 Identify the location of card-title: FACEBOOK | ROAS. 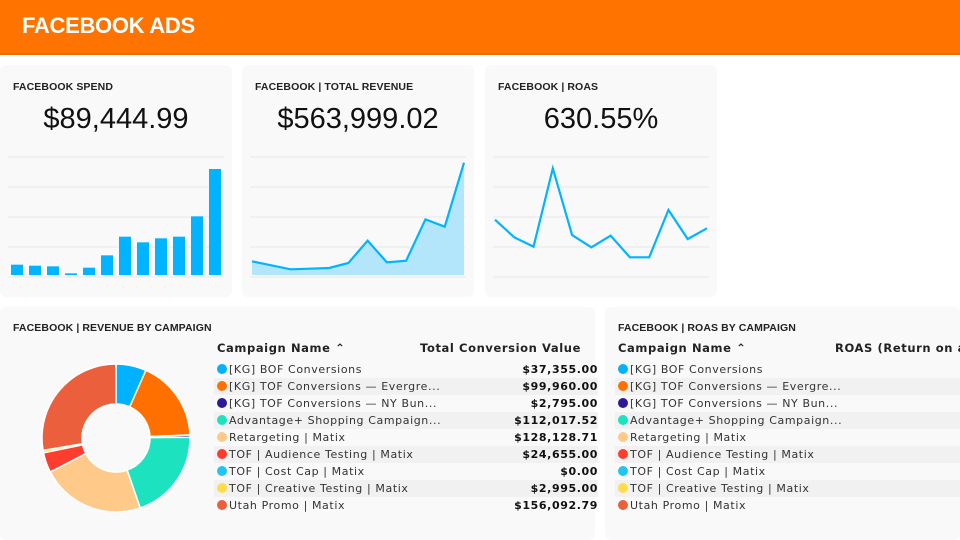
(548, 87).